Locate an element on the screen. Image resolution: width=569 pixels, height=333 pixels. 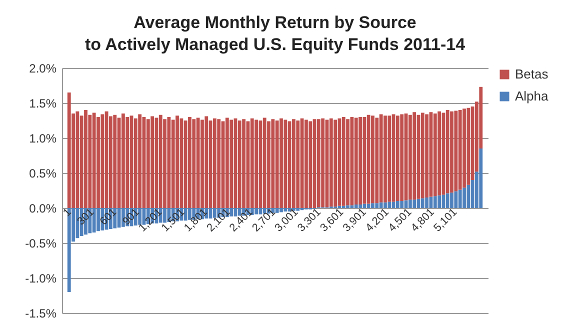
y-tick-label: 1.0% is located at coordinates (43, 139).